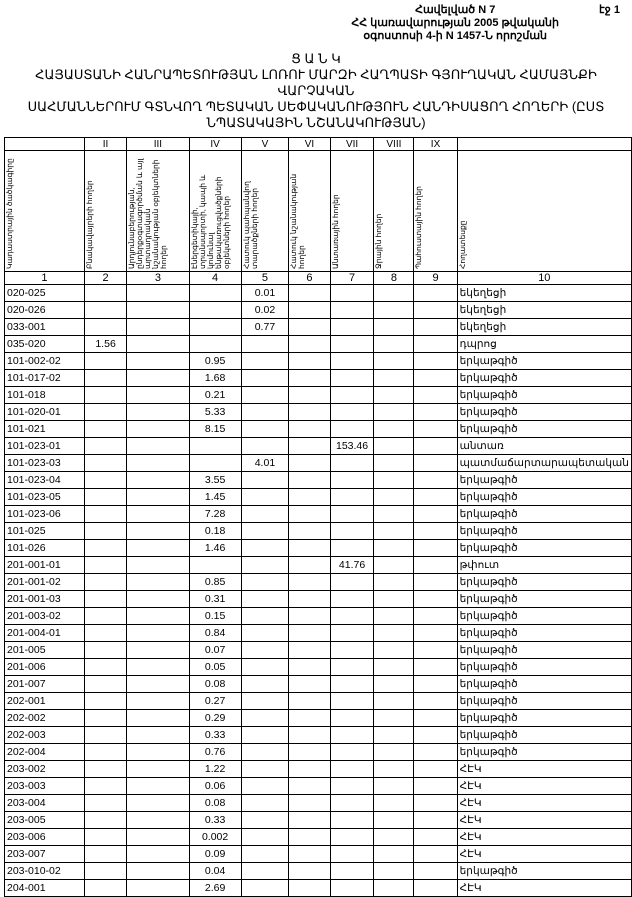 The height and width of the screenshot is (897, 632). What do you see at coordinates (318, 480) in the screenshot?
I see `table-row: 101-023-04 3.55 երկաթգիծ` at bounding box center [318, 480].